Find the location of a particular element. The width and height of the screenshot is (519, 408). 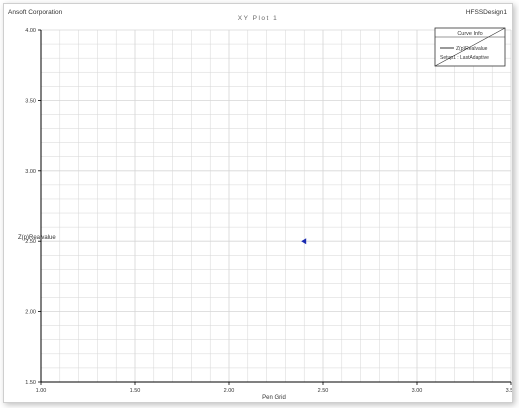

y-tick-label: 3.00 is located at coordinates (30, 172).